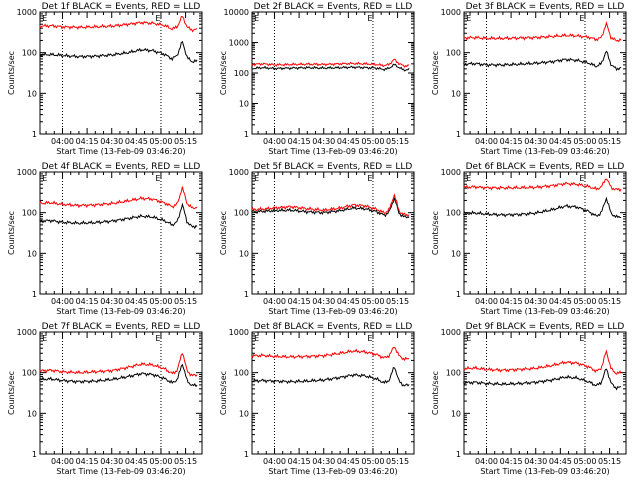  What do you see at coordinates (333, 327) in the screenshot?
I see `panel-title: Det 8f BLACK = Events, RED = LLD` at bounding box center [333, 327].